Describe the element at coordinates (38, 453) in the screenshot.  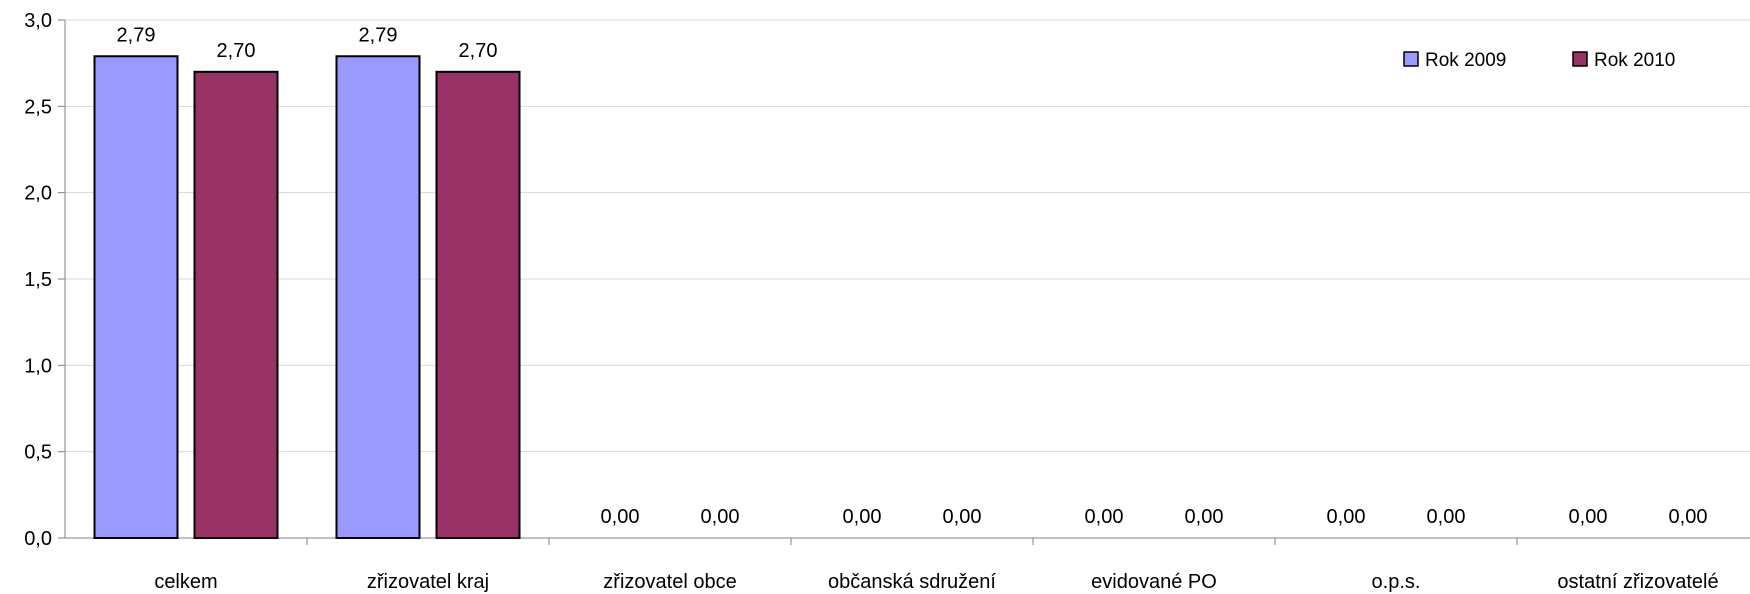
I see `y-tick-label: 0,5` at that location.